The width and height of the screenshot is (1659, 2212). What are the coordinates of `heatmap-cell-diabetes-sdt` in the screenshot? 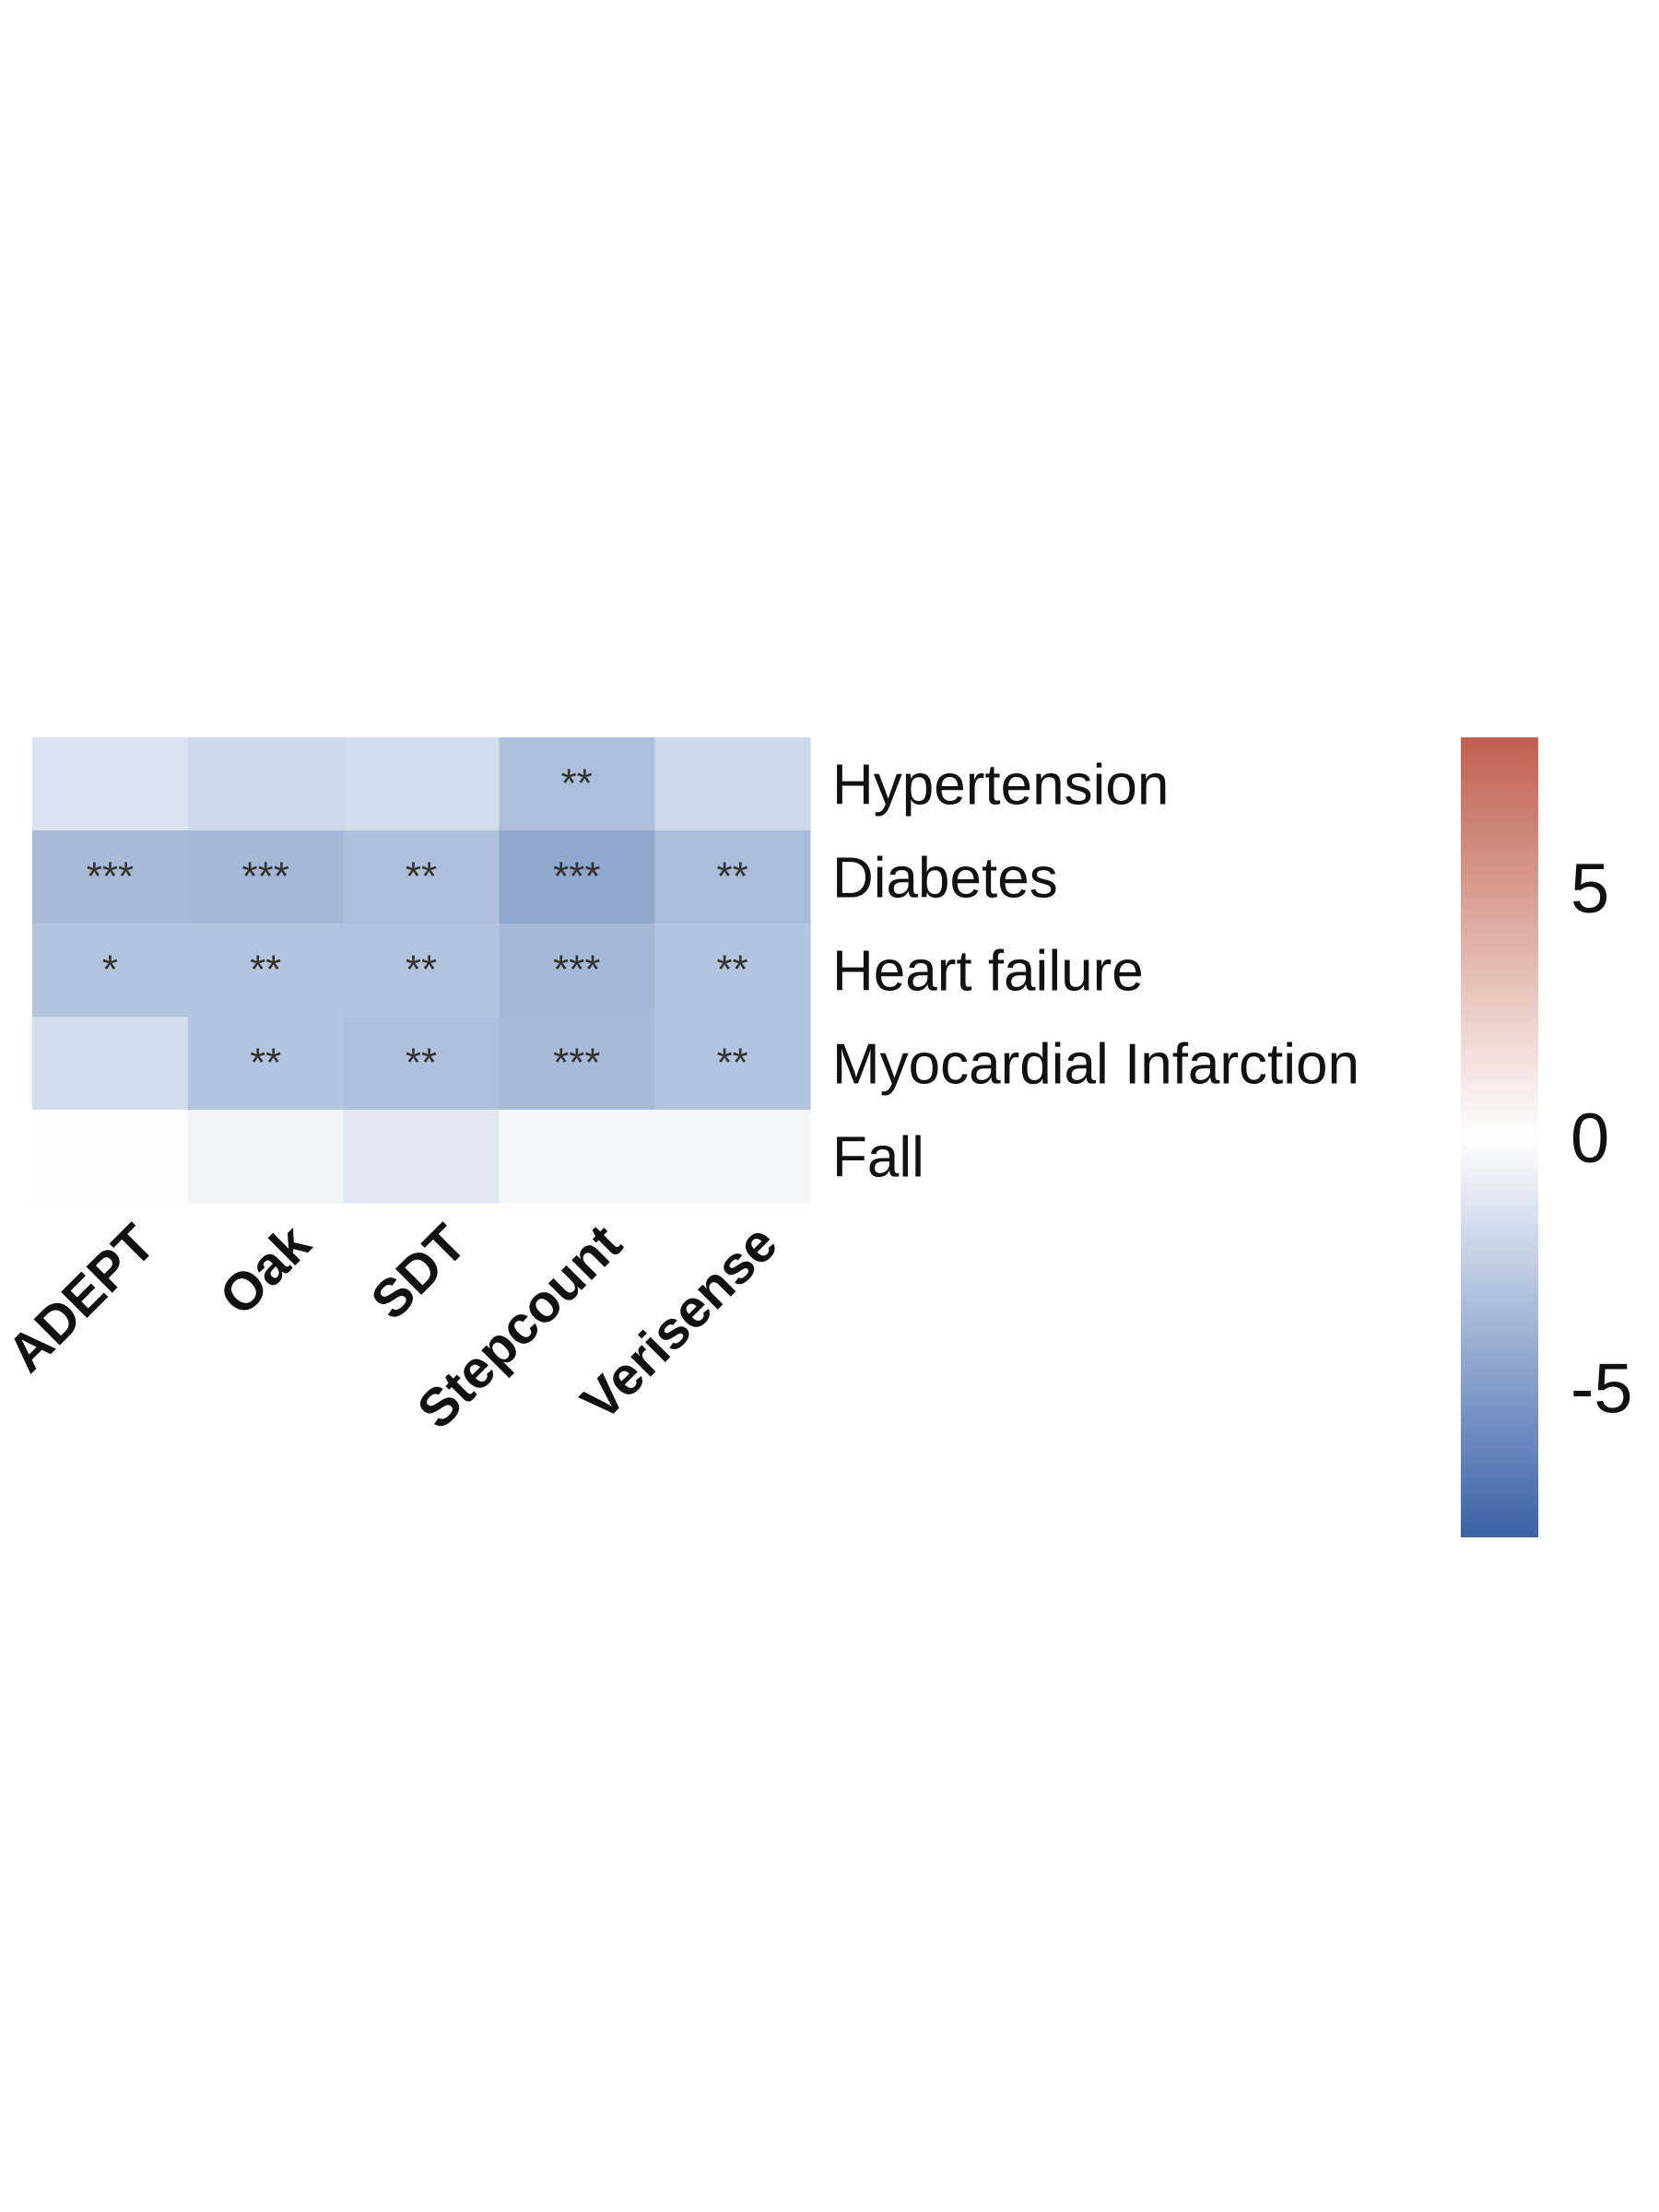 It's located at (421, 877).